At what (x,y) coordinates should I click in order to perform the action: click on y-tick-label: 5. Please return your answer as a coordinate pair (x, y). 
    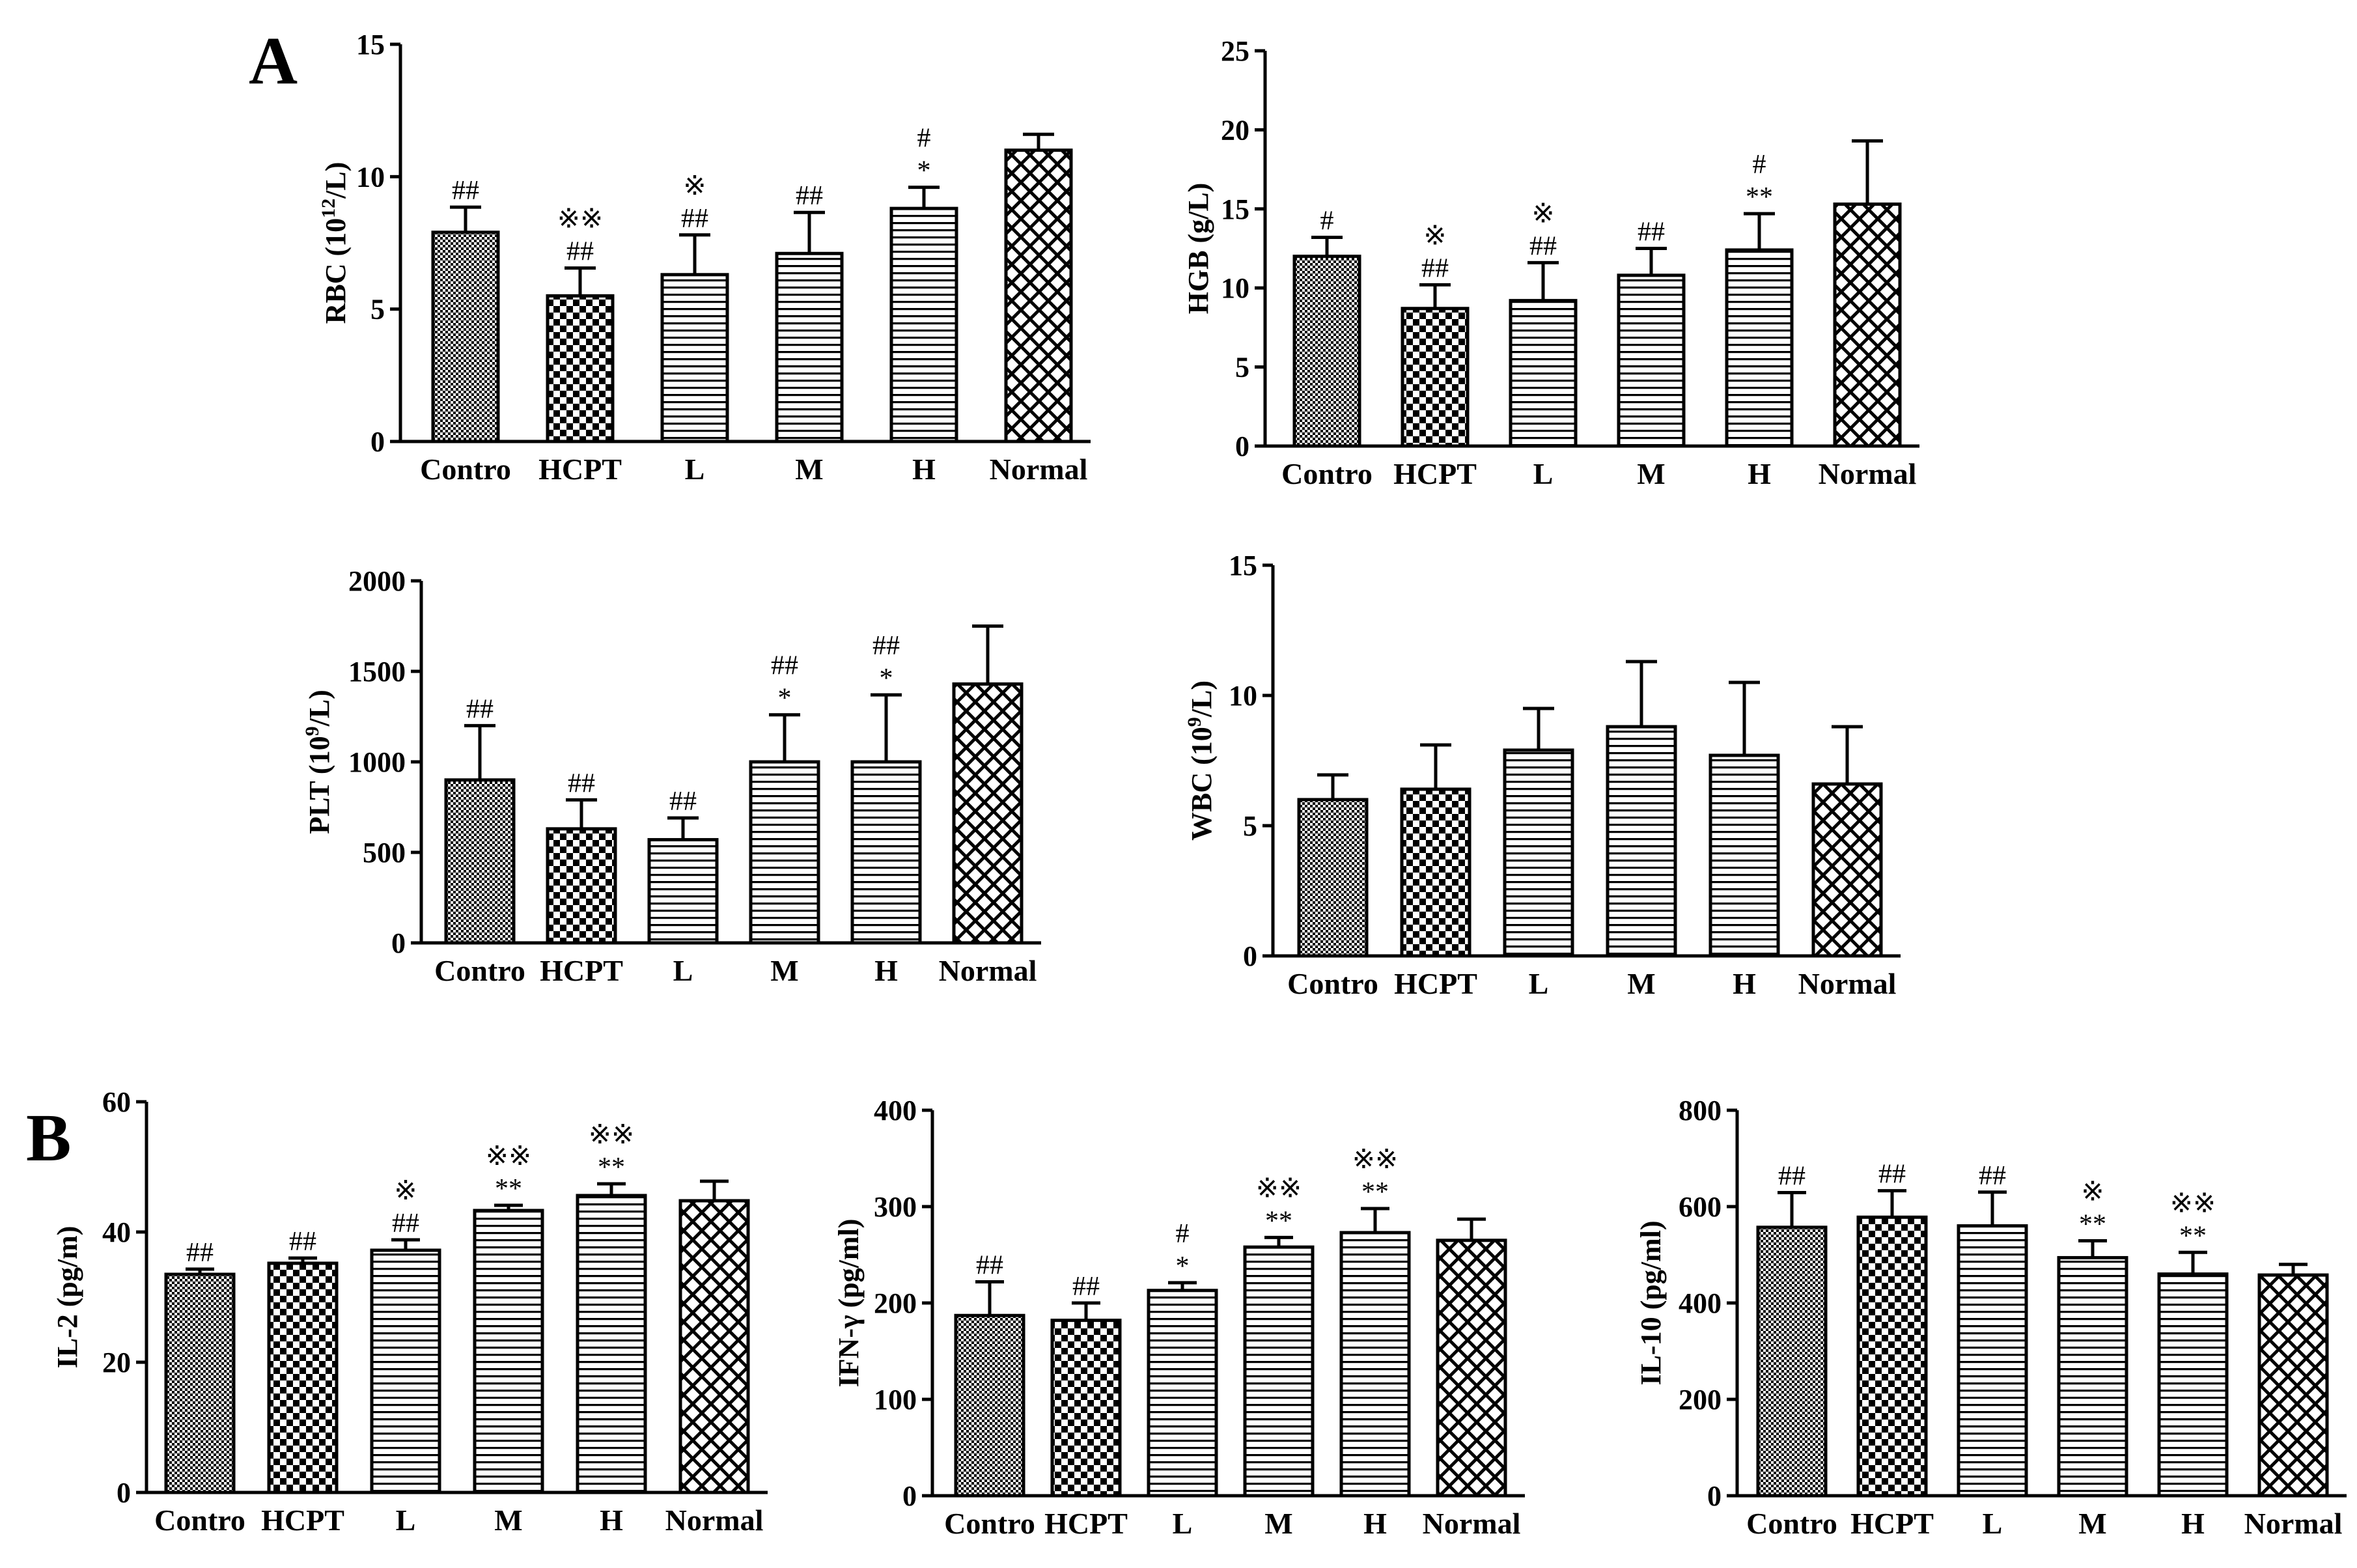
    Looking at the image, I should click on (377, 310).